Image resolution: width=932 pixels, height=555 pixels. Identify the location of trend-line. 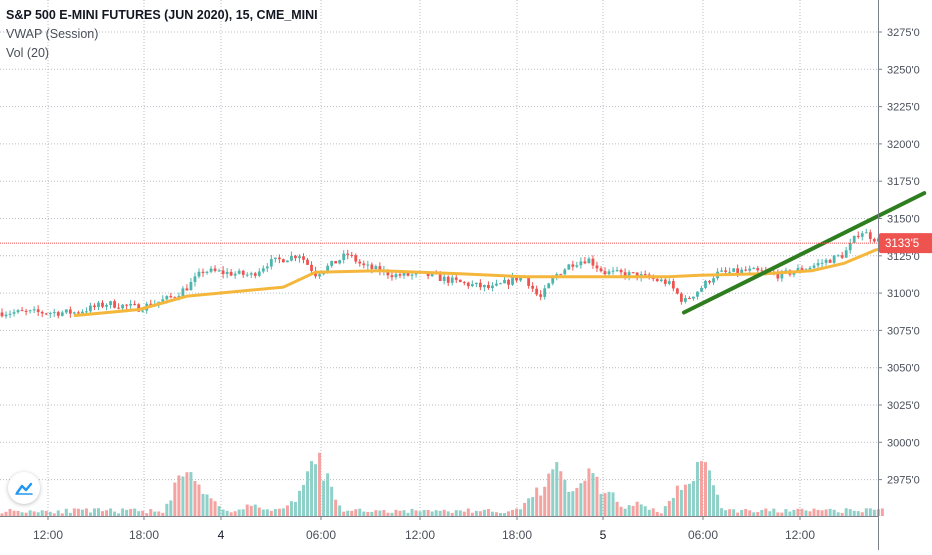
(804, 253).